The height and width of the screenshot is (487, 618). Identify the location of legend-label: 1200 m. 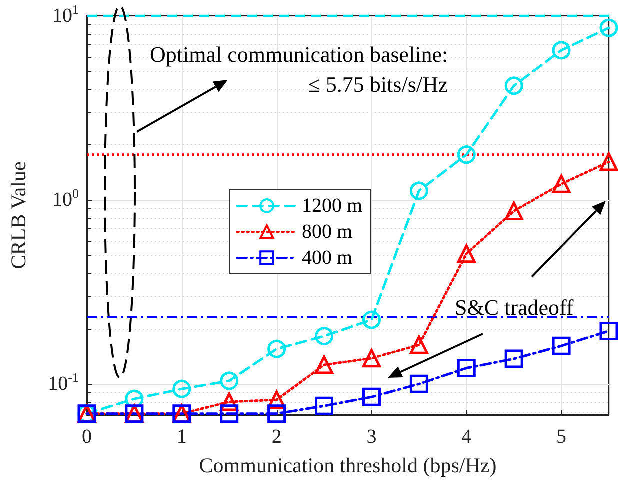
(332, 206).